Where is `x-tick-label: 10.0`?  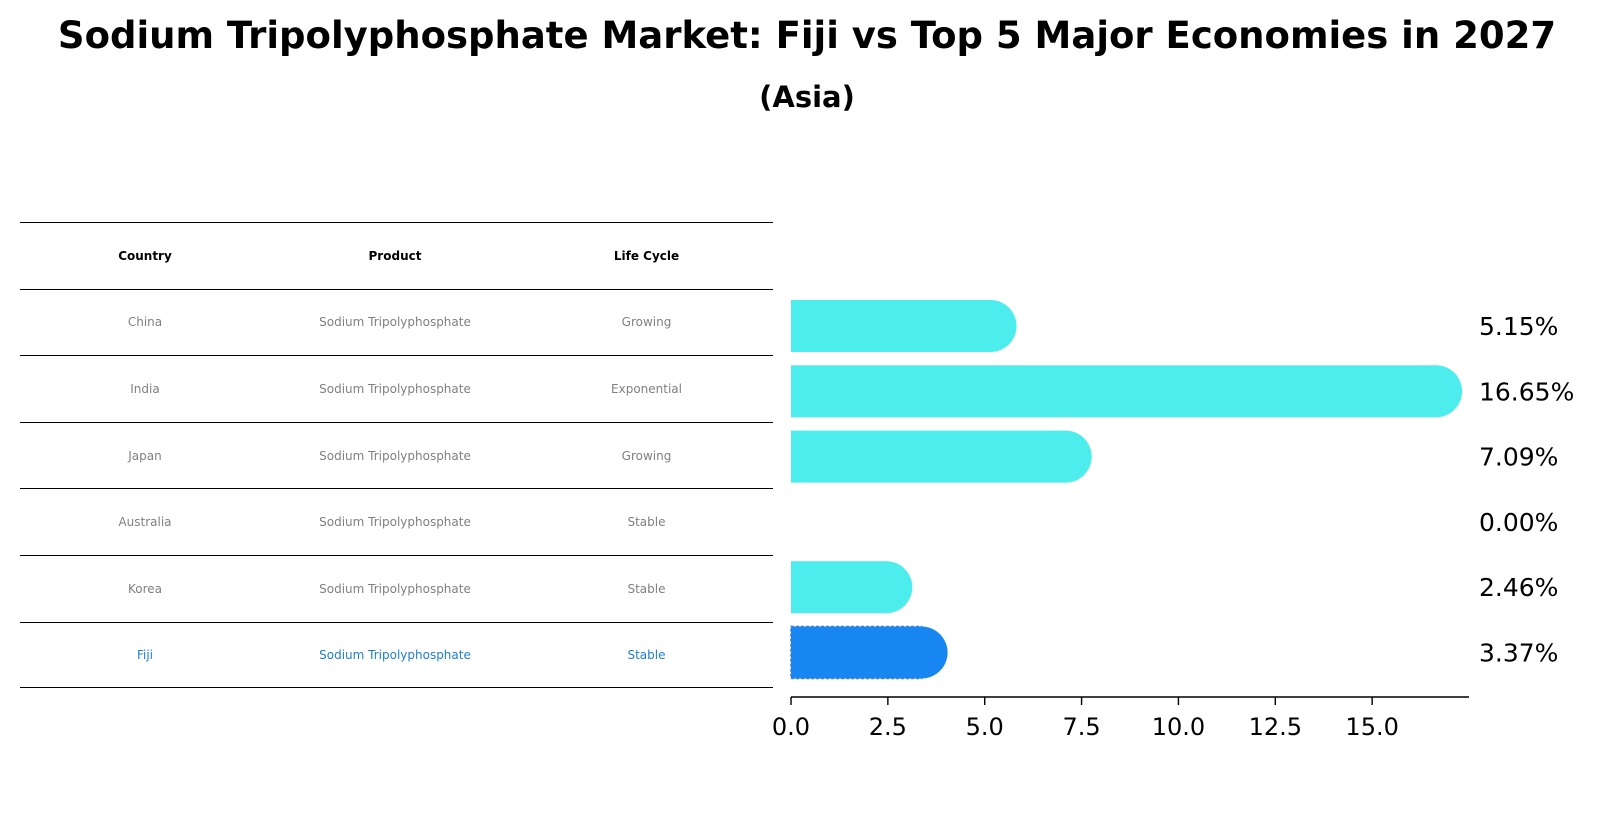 x-tick-label: 10.0 is located at coordinates (1178, 727).